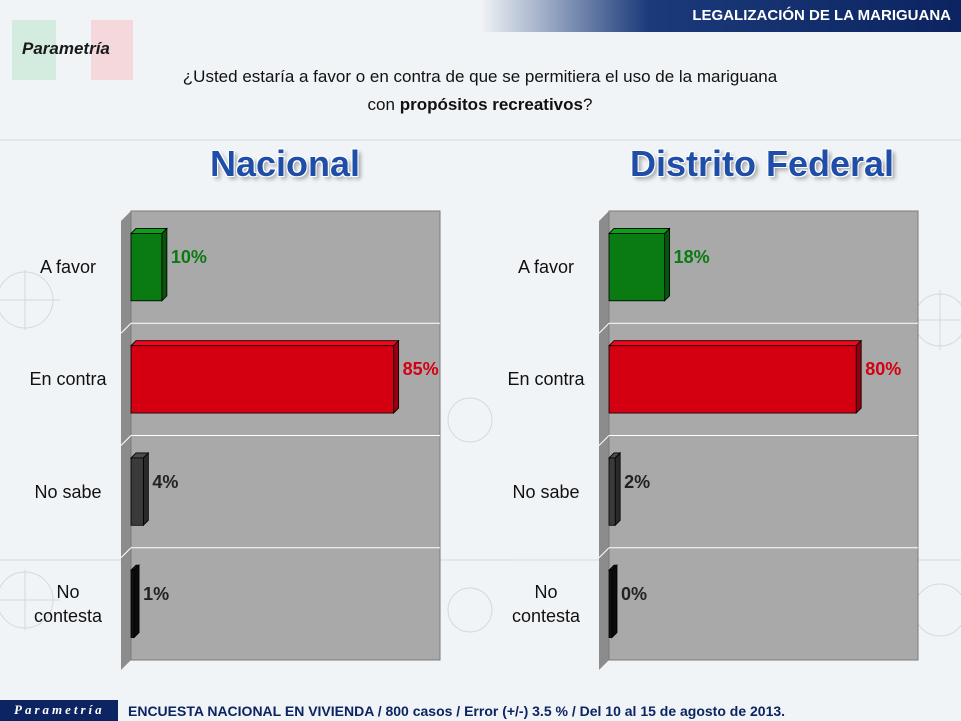  I want to click on value-label-nacional-0: 10%, so click(188, 257).